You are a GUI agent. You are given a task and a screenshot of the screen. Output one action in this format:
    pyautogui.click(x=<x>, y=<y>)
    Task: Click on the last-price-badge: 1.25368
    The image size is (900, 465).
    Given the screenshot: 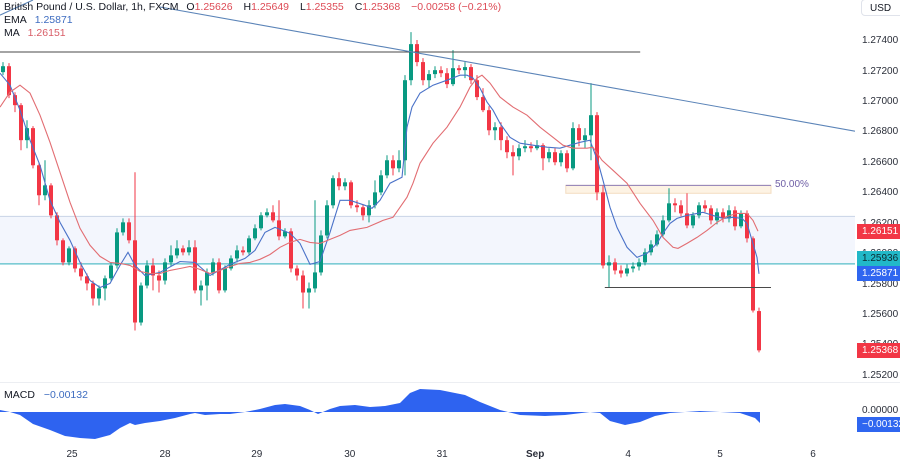 What is the action you would take?
    pyautogui.click(x=878, y=350)
    